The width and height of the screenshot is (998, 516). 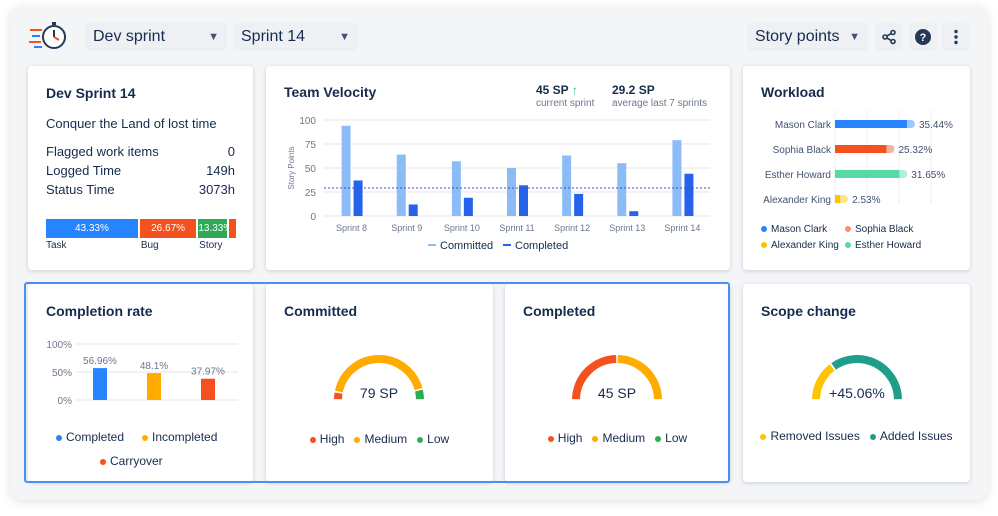 What do you see at coordinates (794, 229) in the screenshot?
I see `legend-item: Mason Clark` at bounding box center [794, 229].